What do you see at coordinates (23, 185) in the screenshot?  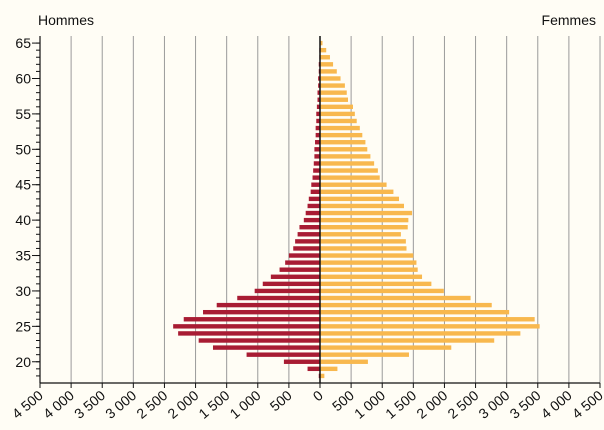 I see `y-tick-label: 45` at bounding box center [23, 185].